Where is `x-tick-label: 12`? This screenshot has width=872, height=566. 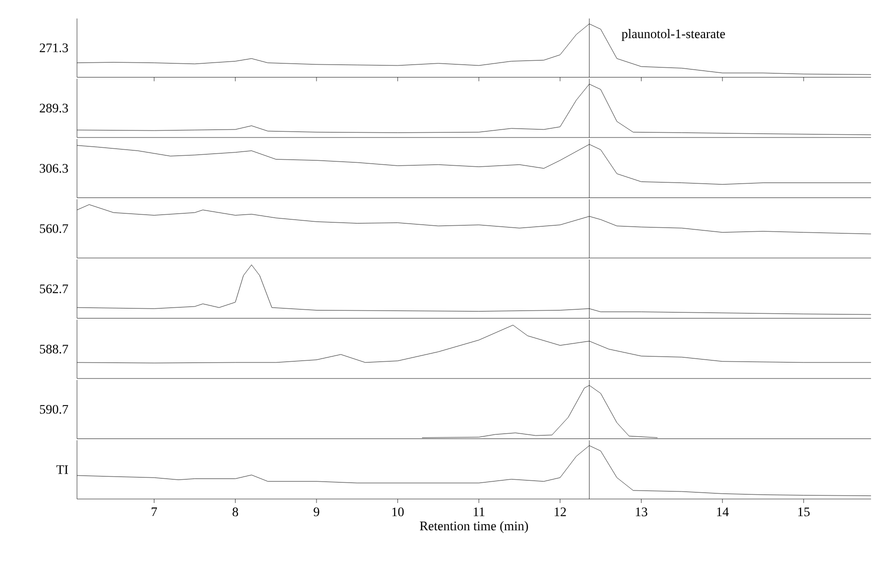 x-tick-label: 12 is located at coordinates (560, 512).